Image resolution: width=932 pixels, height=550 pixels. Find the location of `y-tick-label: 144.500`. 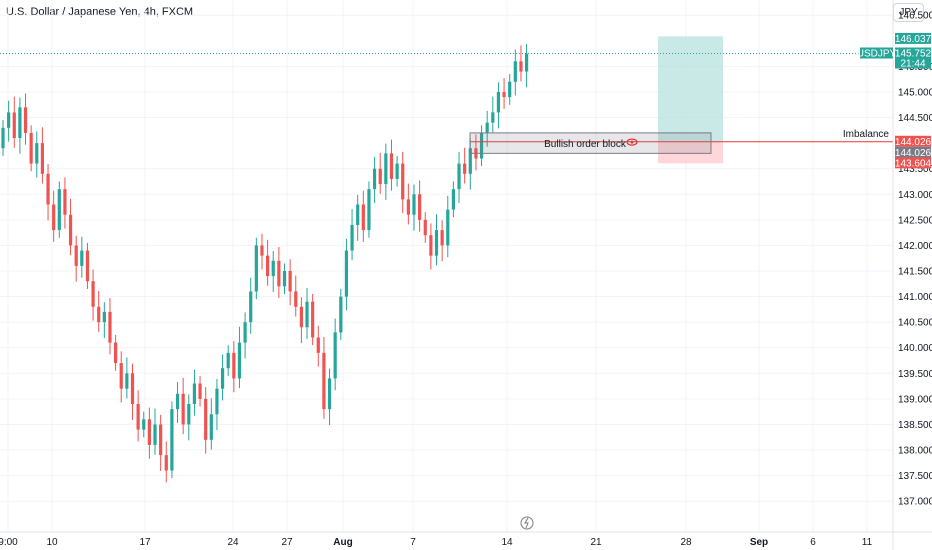

y-tick-label: 144.500 is located at coordinates (915, 118).